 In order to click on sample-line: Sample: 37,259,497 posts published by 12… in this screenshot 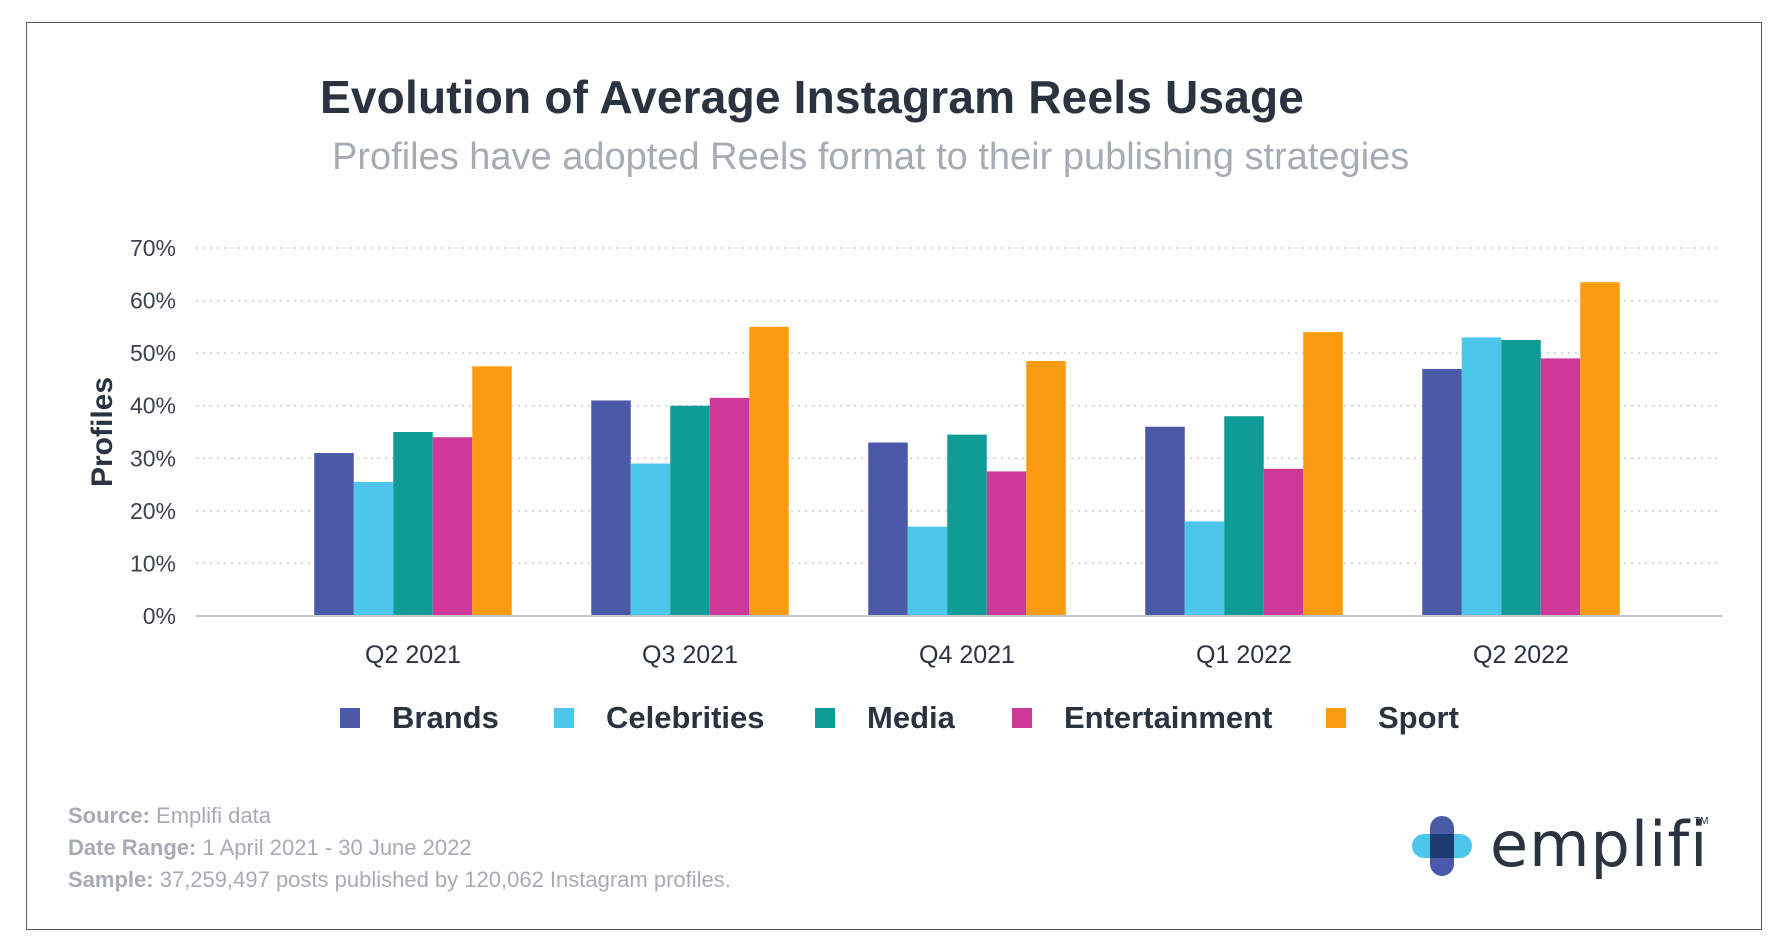, I will do `click(399, 880)`.